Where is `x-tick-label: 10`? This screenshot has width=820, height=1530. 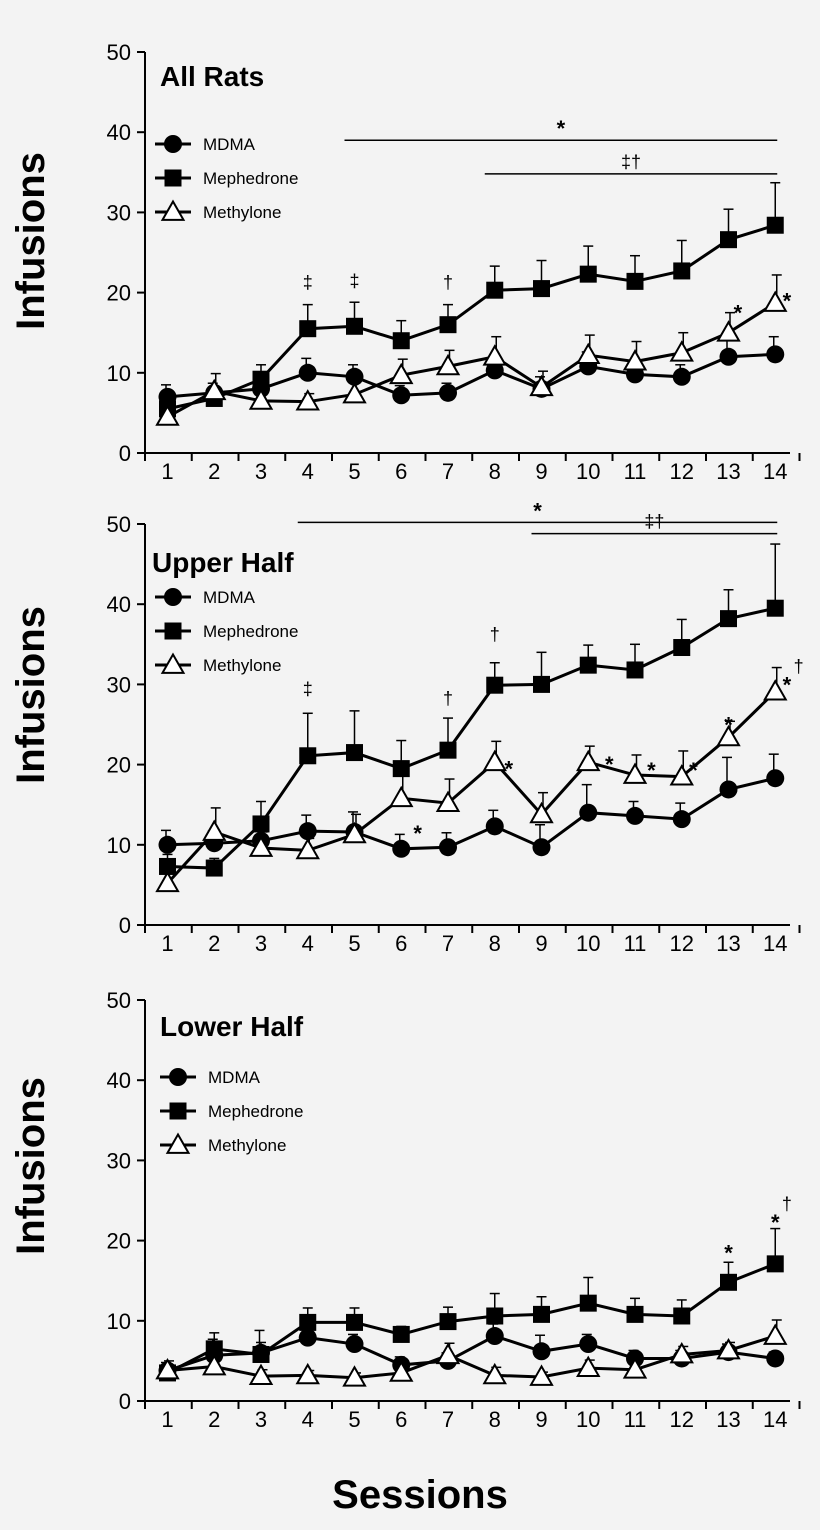 x-tick-label: 10 is located at coordinates (588, 471).